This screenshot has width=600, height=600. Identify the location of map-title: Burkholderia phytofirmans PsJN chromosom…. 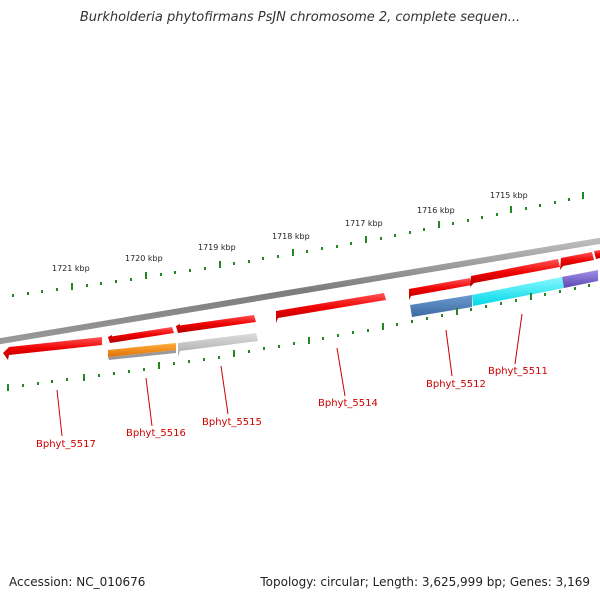
(300, 17).